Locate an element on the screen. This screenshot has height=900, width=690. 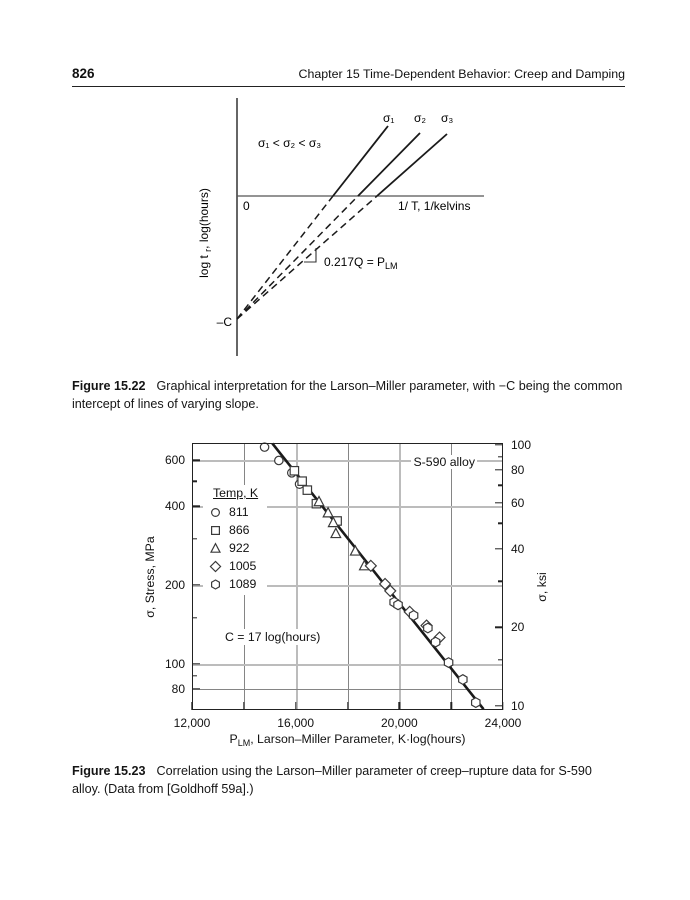
x-axis-label: 1/ T, 1/kelvins is located at coordinates (434, 206).